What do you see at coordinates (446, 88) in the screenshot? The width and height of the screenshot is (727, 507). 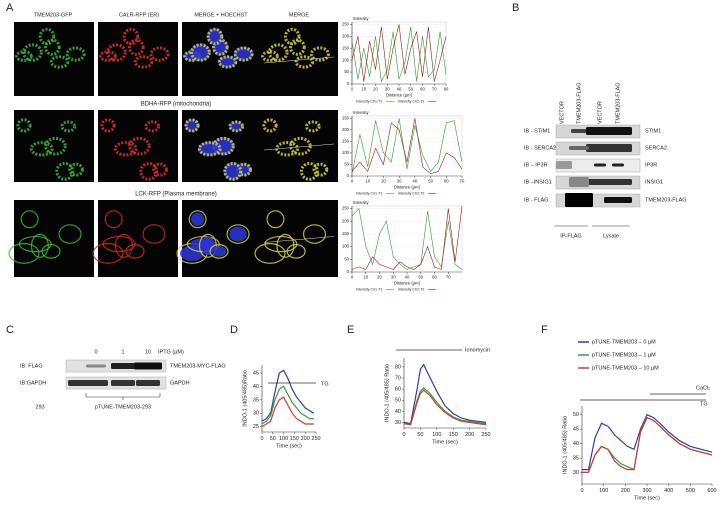 I see `x-tick-label: 80` at bounding box center [446, 88].